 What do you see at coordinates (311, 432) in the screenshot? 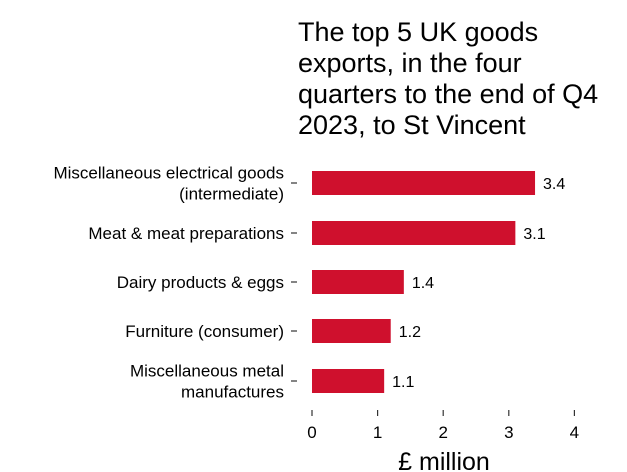
I see `x-tick-label: 0` at bounding box center [311, 432].